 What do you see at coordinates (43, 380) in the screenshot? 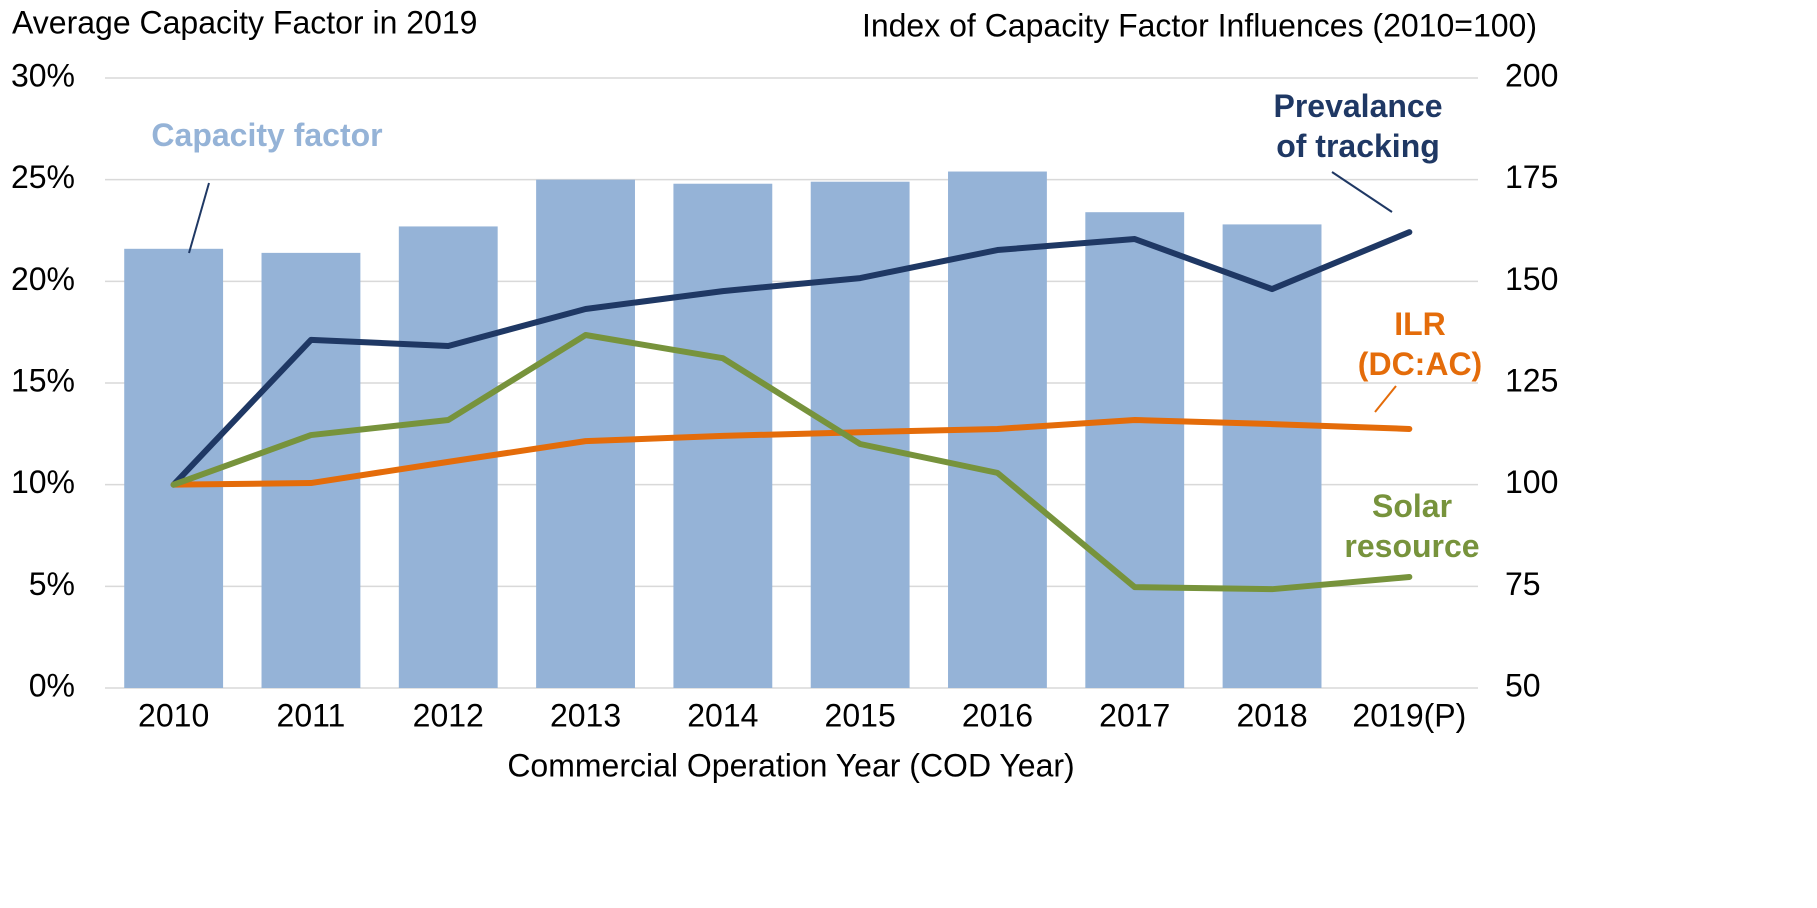
I see `y-tick-label: 15%` at bounding box center [43, 380].